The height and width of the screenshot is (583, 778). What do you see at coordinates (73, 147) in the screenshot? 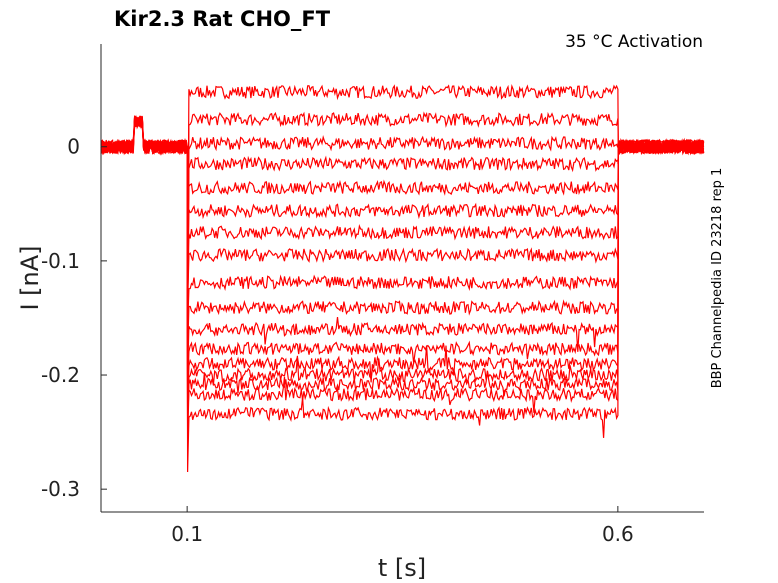
I see `y-tick-label: 0` at bounding box center [73, 147].